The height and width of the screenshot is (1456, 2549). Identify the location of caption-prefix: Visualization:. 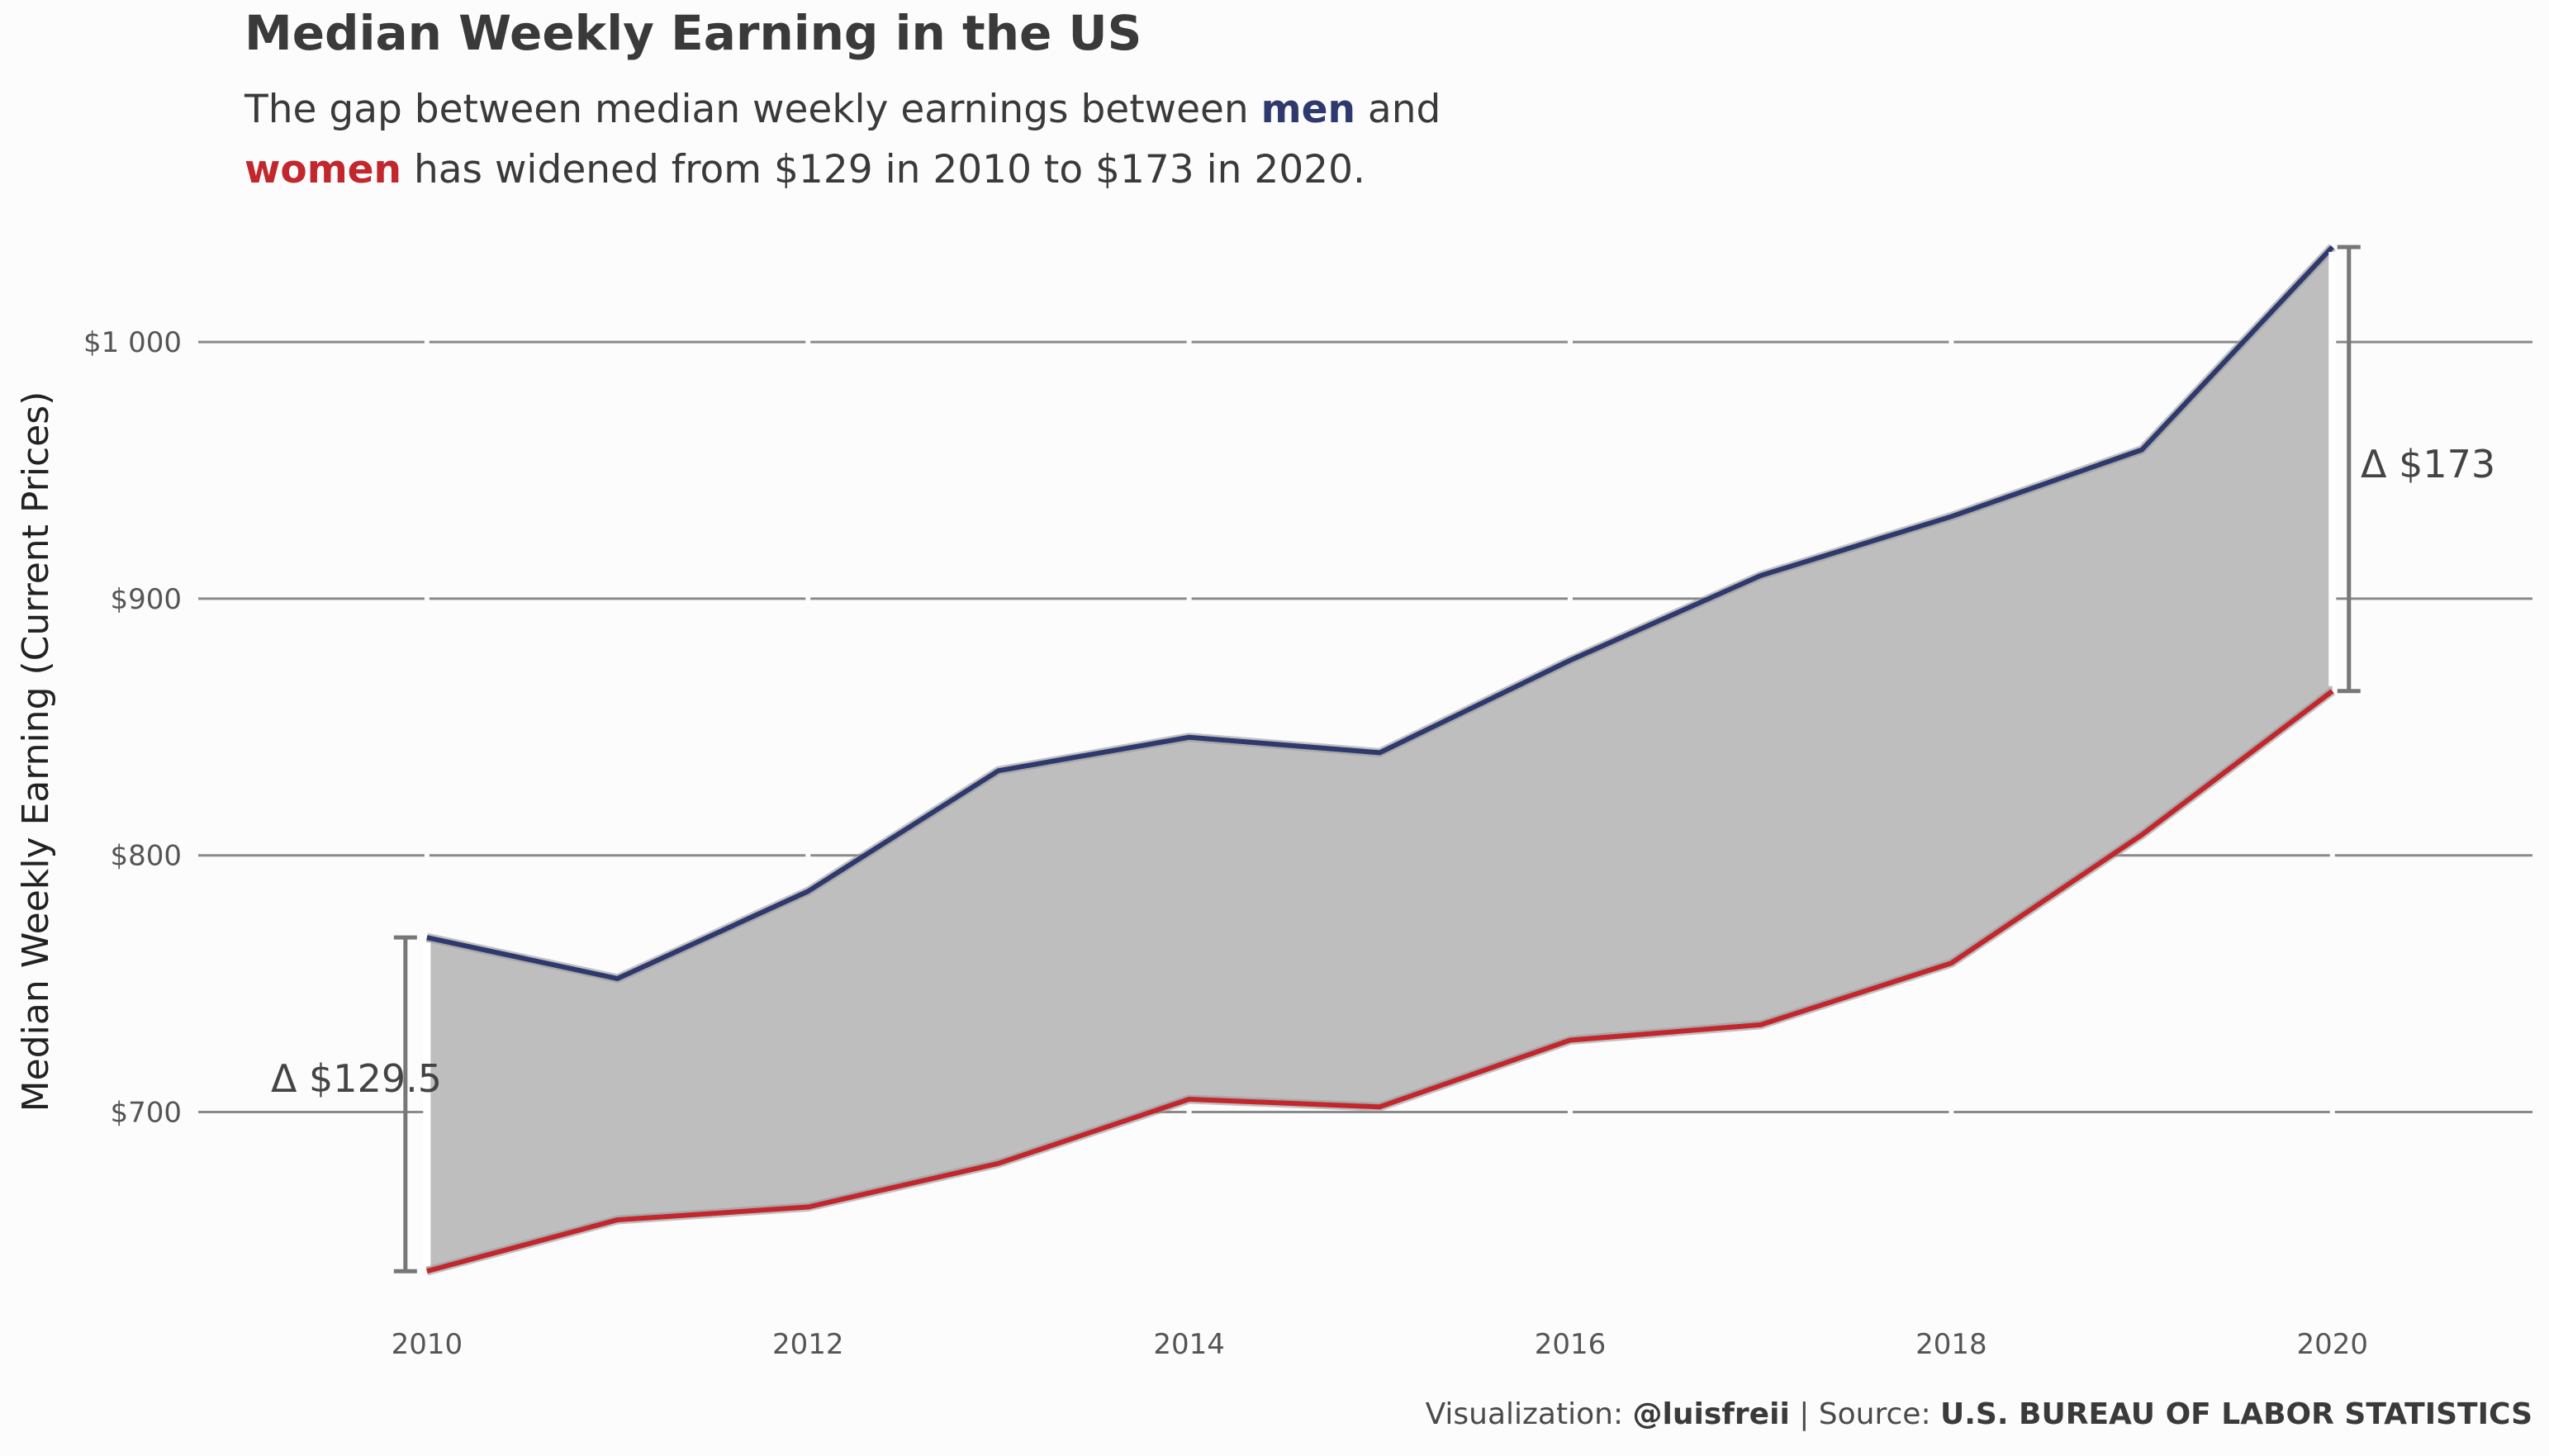
(1529, 1414).